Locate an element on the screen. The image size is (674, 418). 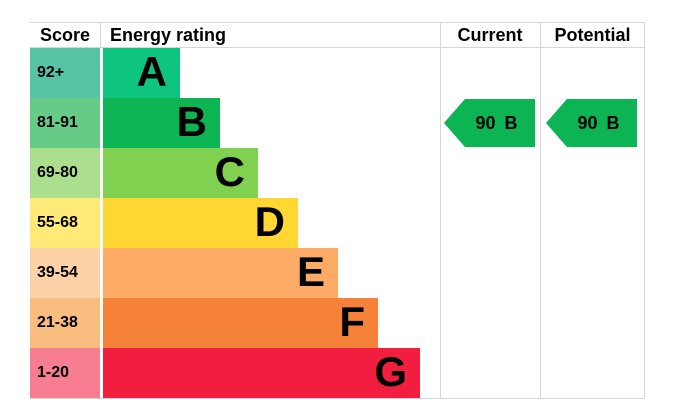
rating-band-bar: D is located at coordinates (200, 223).